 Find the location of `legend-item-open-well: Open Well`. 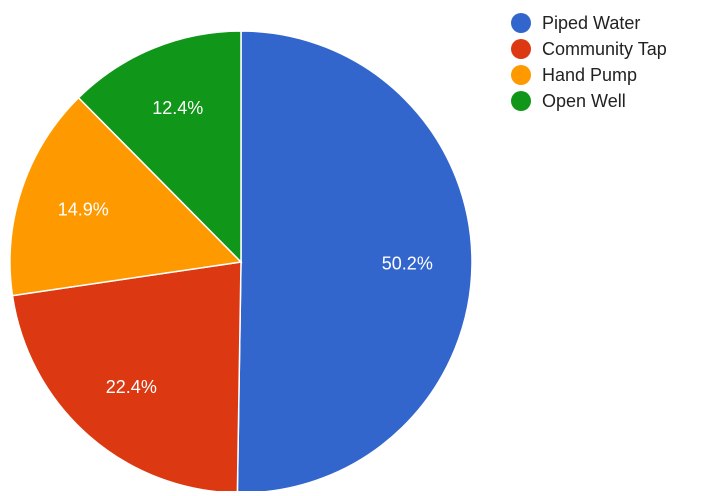

legend-item-open-well: Open Well is located at coordinates (568, 101).